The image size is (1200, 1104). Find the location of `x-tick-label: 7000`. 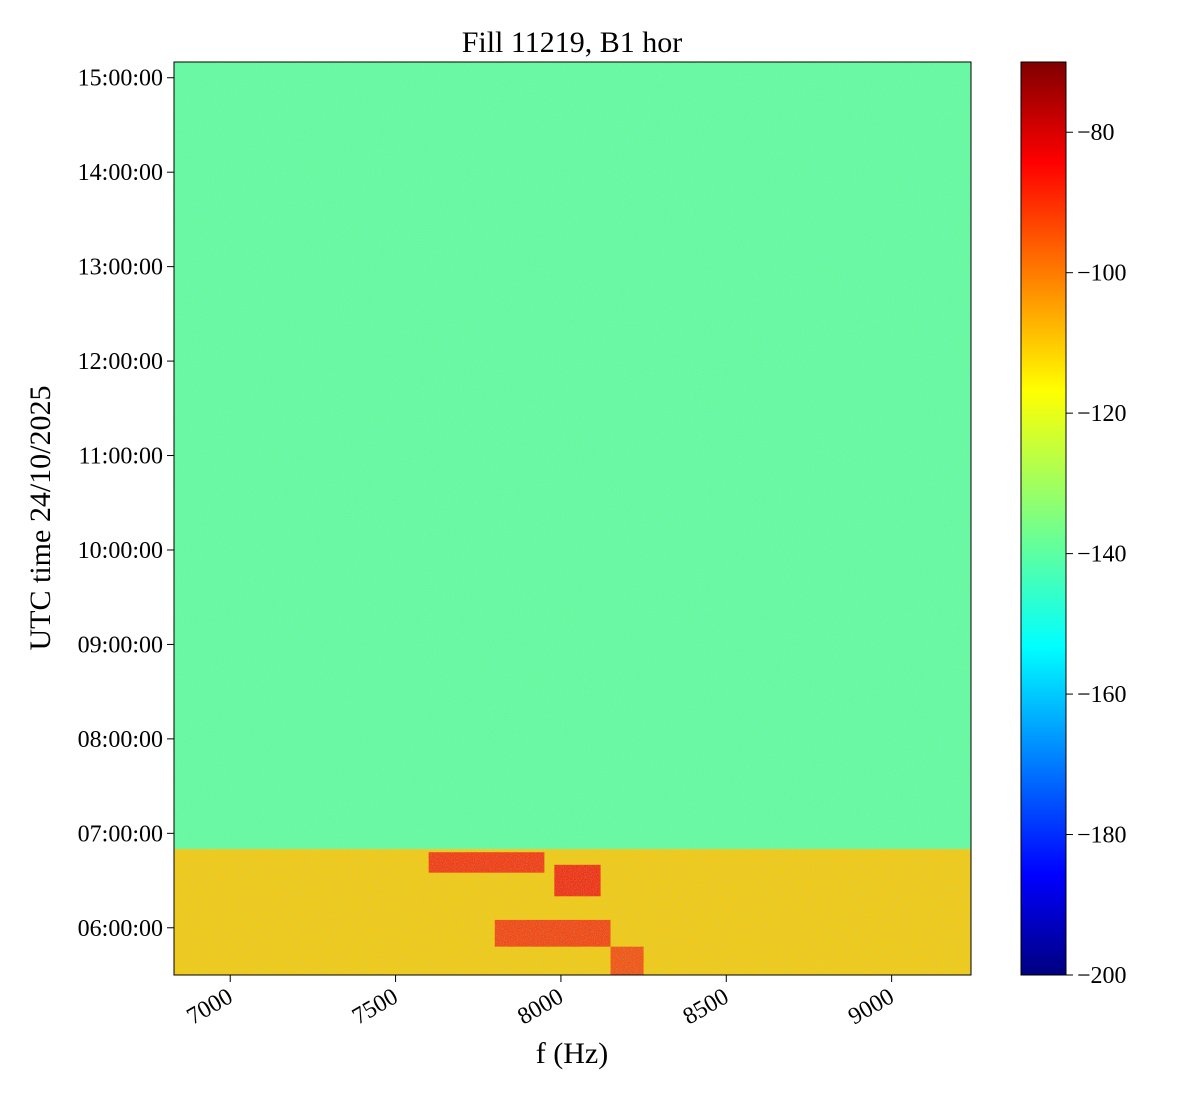

x-tick-label: 7000 is located at coordinates (210, 1007).